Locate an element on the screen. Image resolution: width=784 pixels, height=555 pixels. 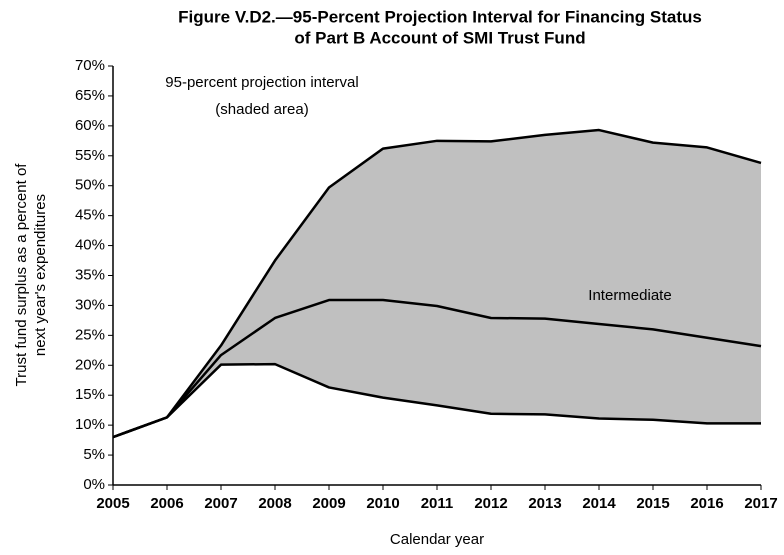
x-tick-label: 2013 is located at coordinates (544, 503).